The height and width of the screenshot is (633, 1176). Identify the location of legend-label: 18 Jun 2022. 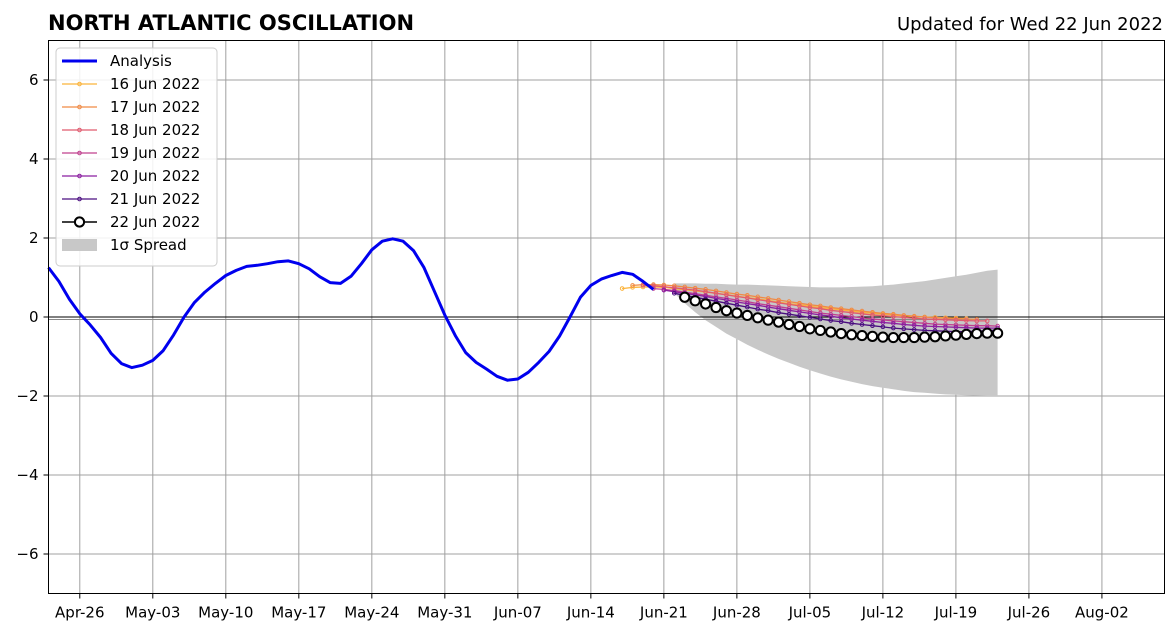
(155, 130).